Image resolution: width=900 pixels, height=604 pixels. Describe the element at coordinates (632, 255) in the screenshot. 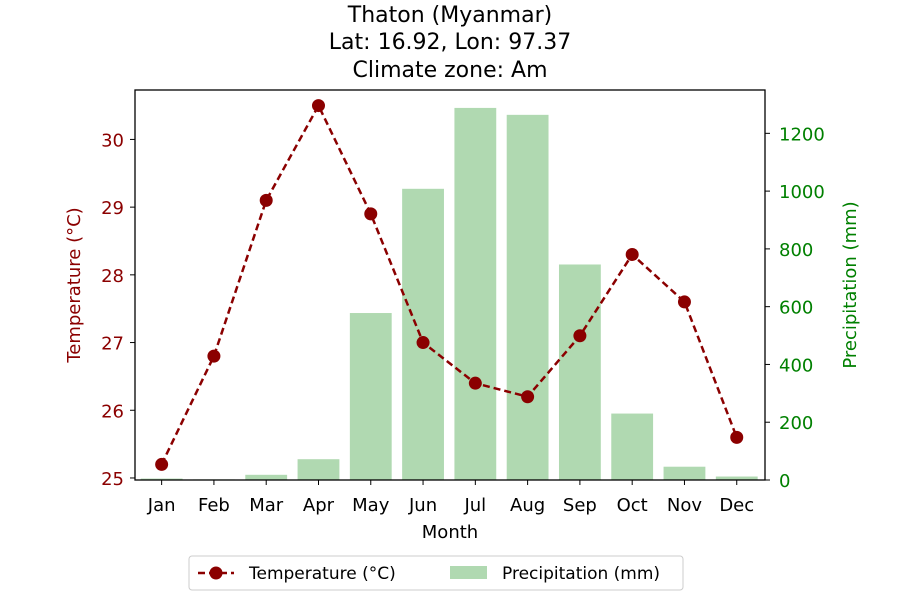

I see `temperature-point-oct` at that location.